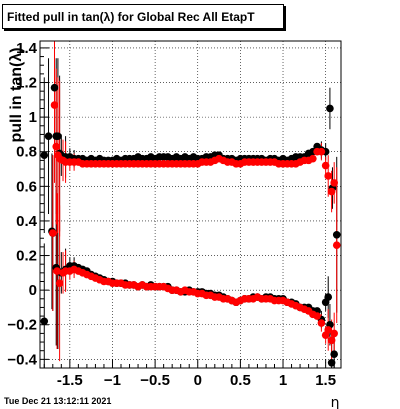 This screenshot has width=400, height=409. I want to click on y-tick-label: −0.4, so click(22, 359).